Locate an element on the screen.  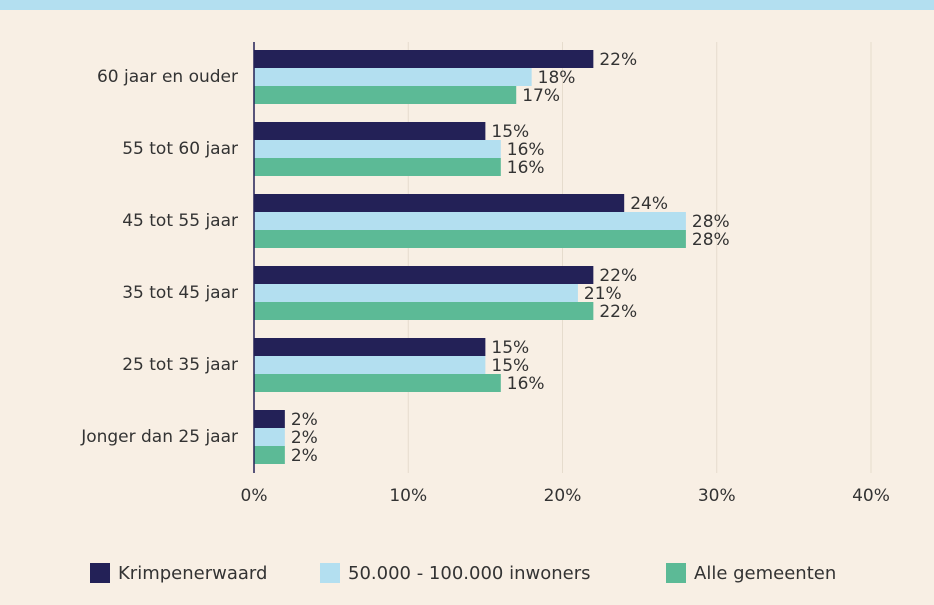
value-label: 17% is located at coordinates (541, 96).